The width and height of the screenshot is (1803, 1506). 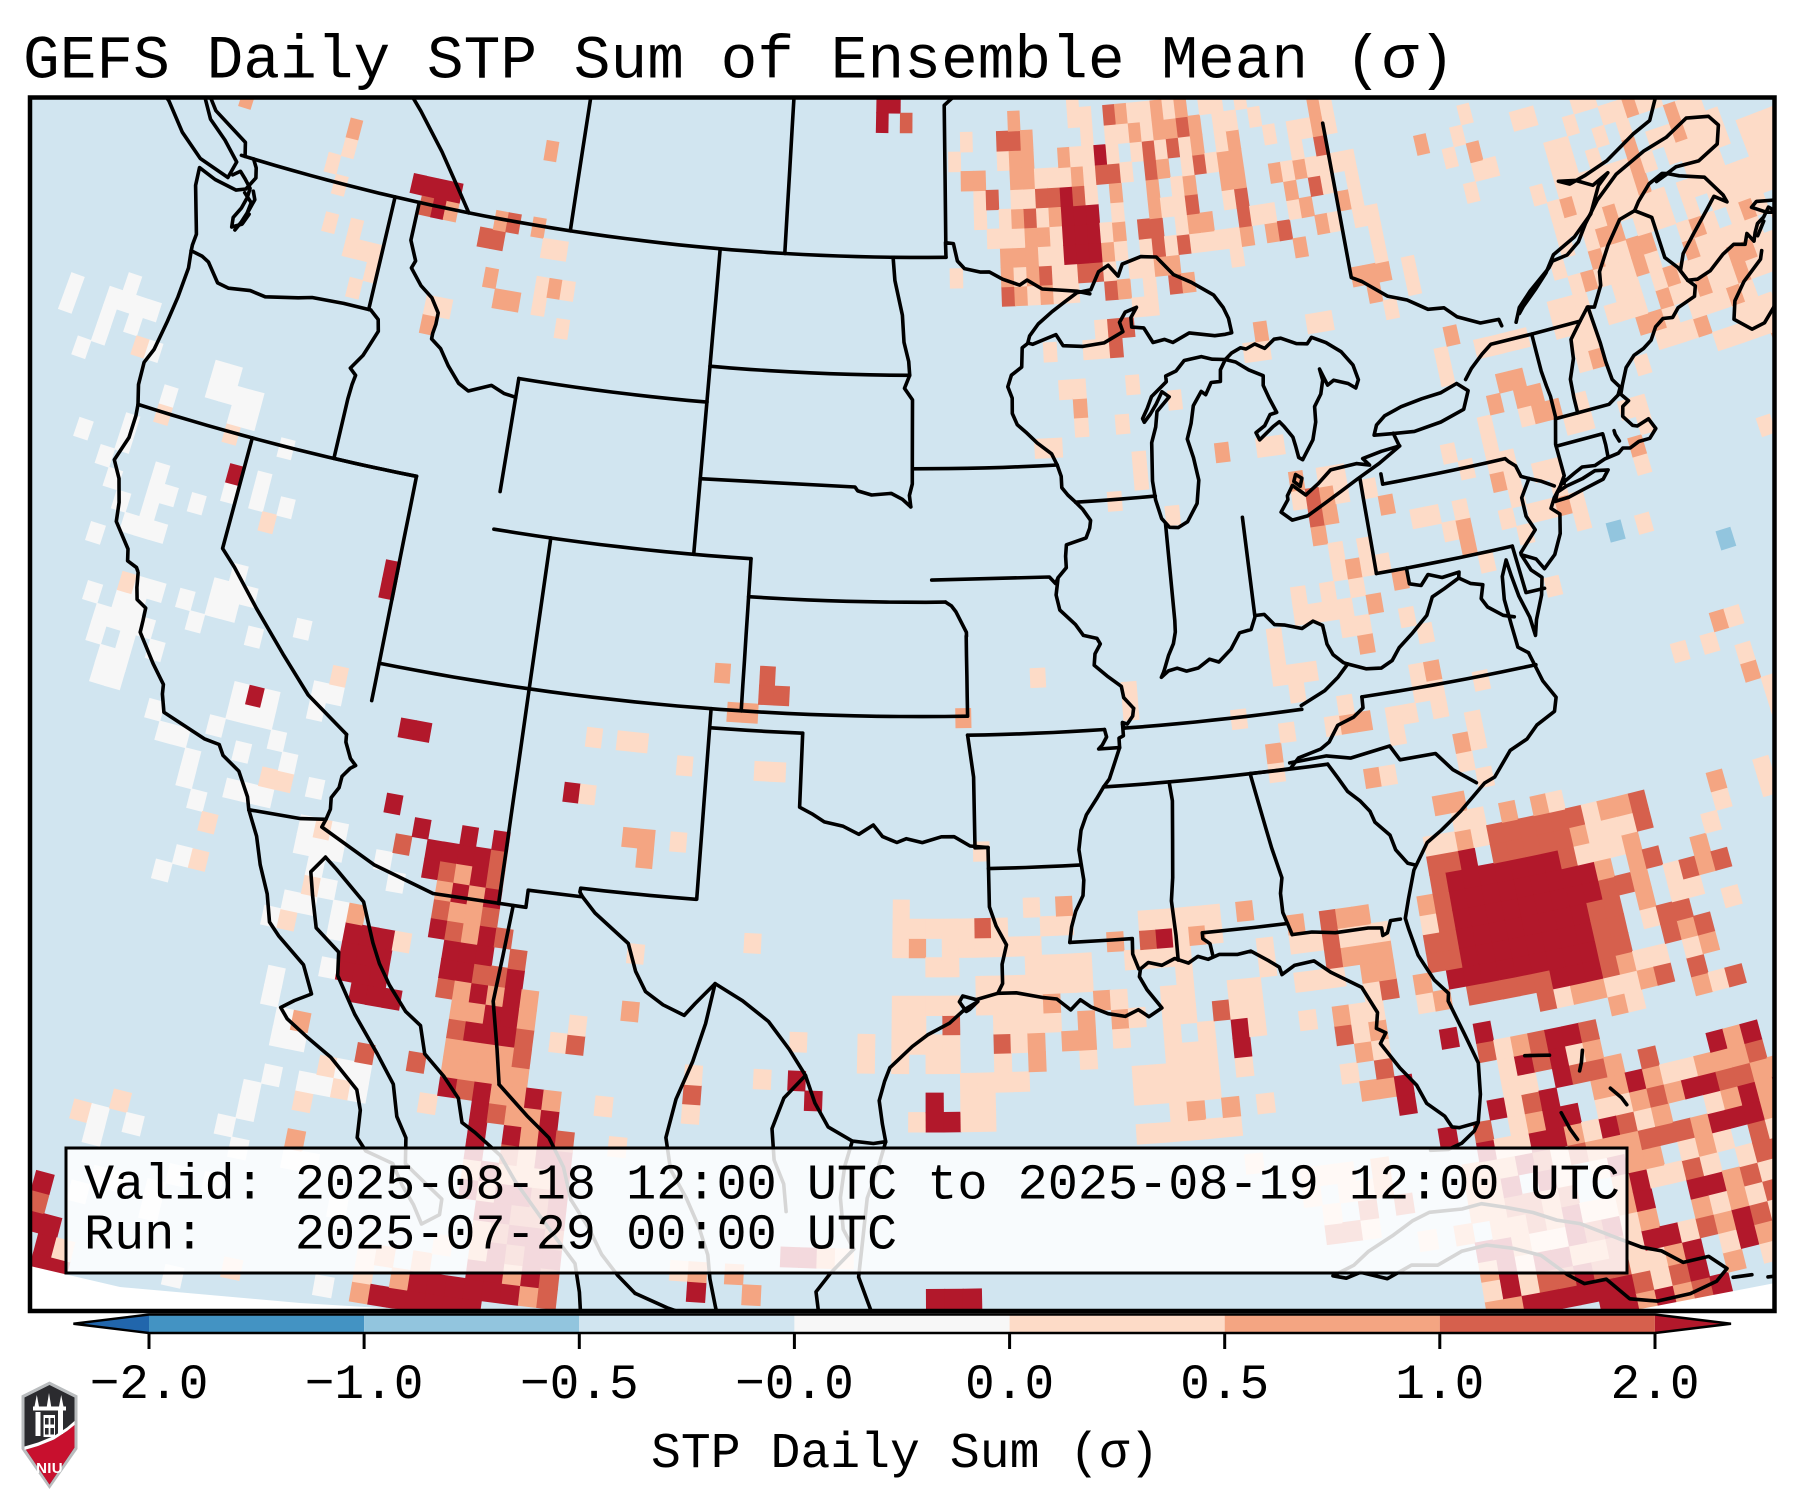 What do you see at coordinates (364, 1385) in the screenshot?
I see `svg-text: −1.0` at bounding box center [364, 1385].